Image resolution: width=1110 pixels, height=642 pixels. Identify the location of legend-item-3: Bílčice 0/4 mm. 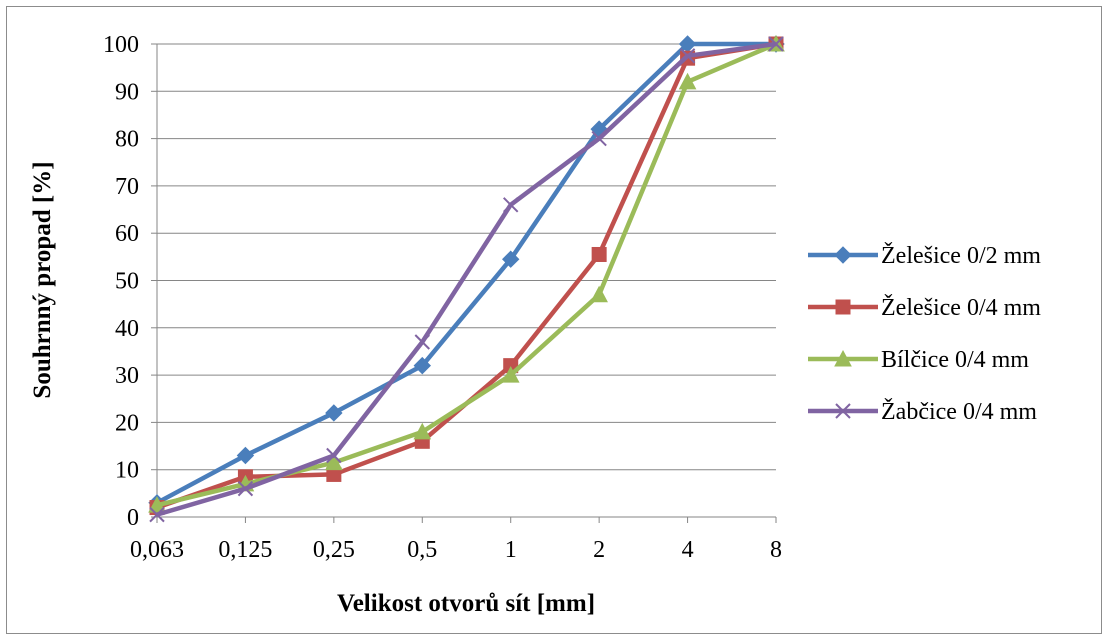
(918, 360).